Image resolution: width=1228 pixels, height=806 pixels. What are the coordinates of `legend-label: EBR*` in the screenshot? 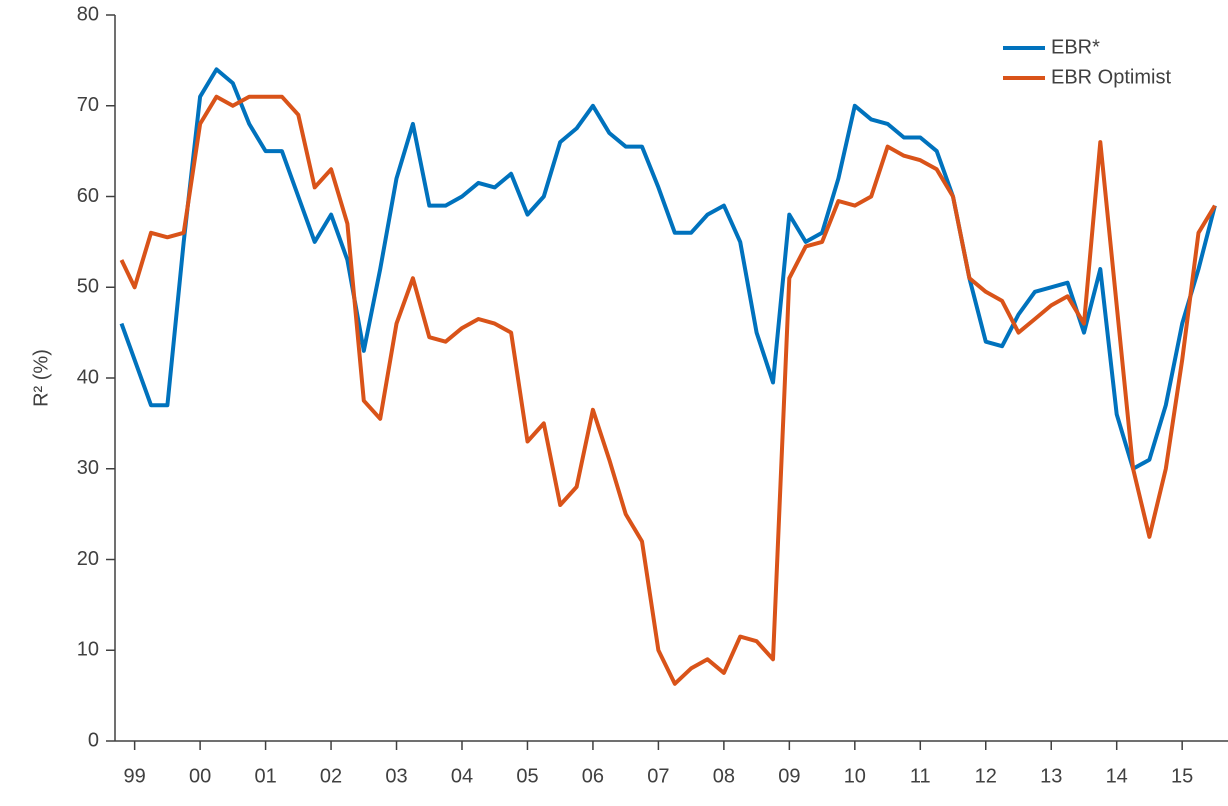 It's located at (1075, 47).